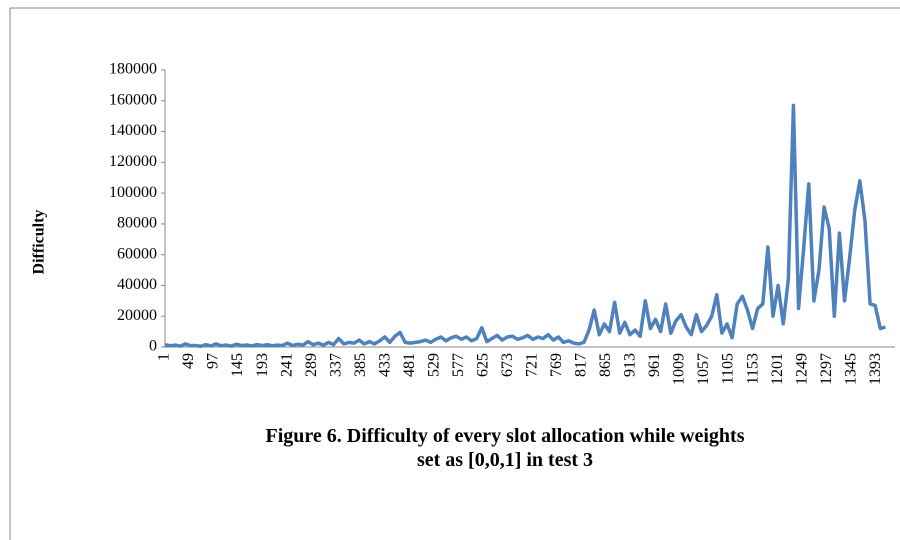  Describe the element at coordinates (630, 365) in the screenshot. I see `x-tick-label: 913` at that location.